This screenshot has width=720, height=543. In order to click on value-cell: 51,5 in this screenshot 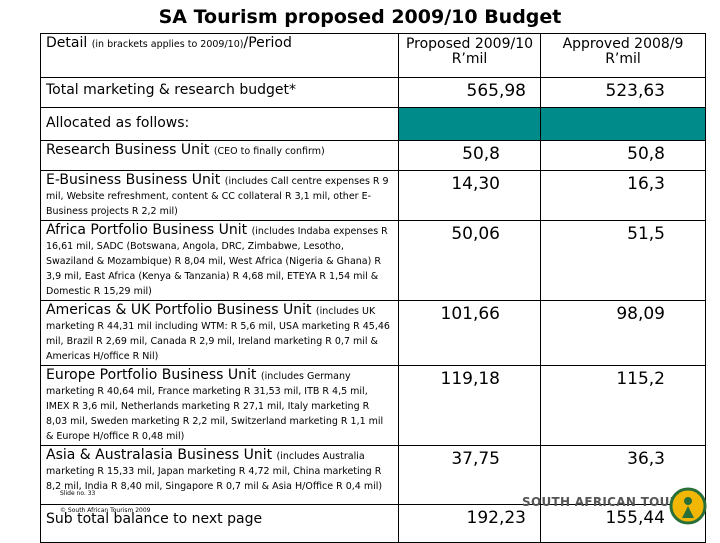, I will do `click(623, 260)`.